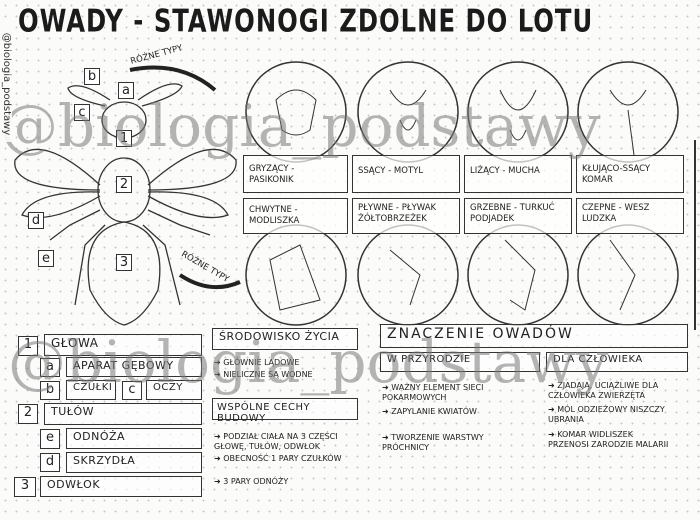  Describe the element at coordinates (124, 138) in the screenshot. I see `marker-1: 1` at that location.